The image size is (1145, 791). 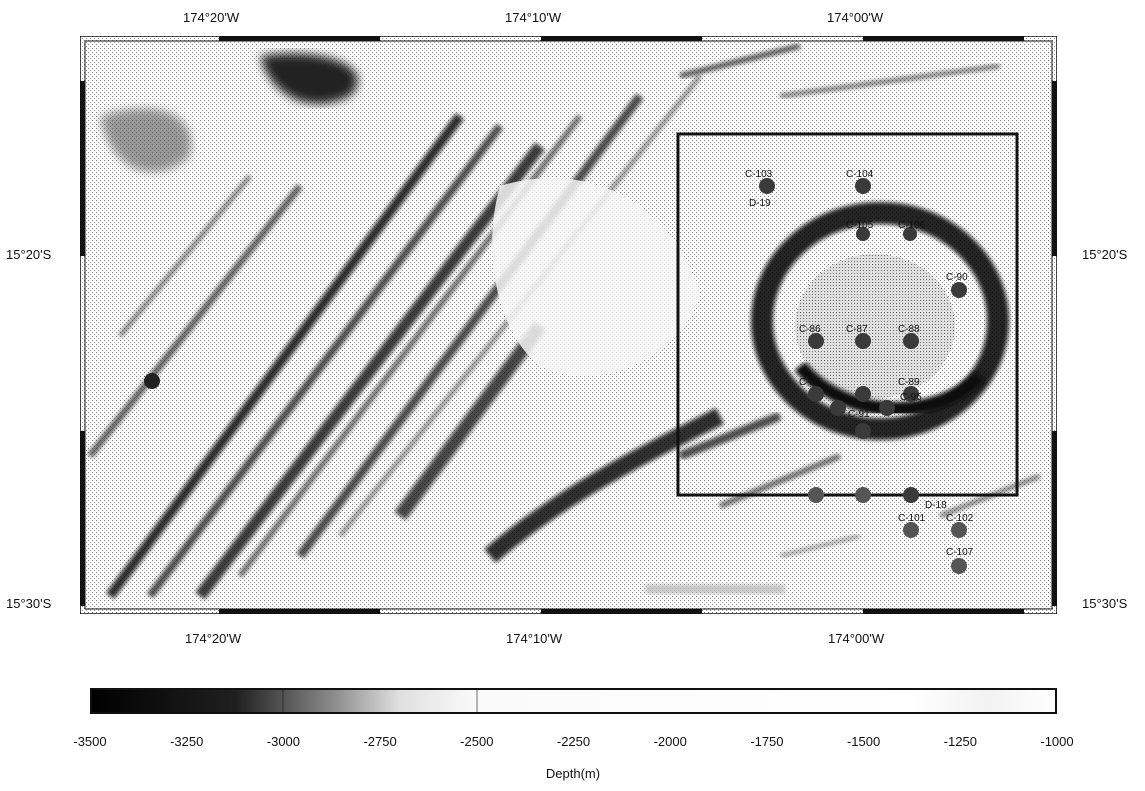 What do you see at coordinates (960, 518) in the screenshot?
I see `station-label-c-102: C-102` at bounding box center [960, 518].